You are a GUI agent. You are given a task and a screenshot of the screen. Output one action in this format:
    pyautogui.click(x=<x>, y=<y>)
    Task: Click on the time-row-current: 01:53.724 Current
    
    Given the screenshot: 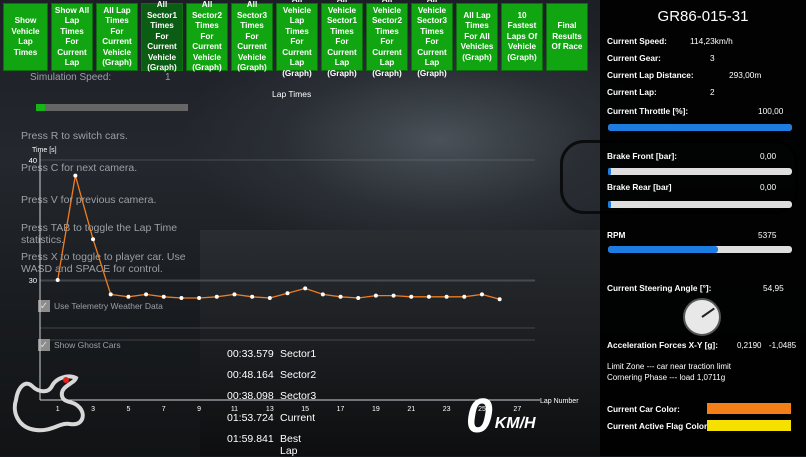 What is the action you would take?
    pyautogui.click(x=271, y=418)
    